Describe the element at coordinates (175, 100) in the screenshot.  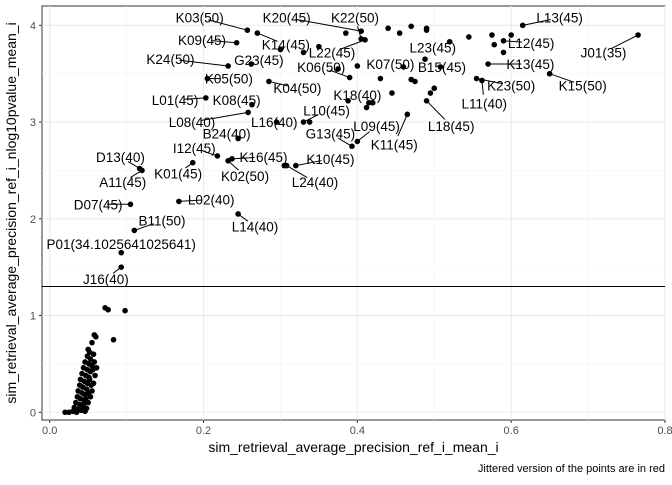
I see `point-label: L01(45)` at that location.